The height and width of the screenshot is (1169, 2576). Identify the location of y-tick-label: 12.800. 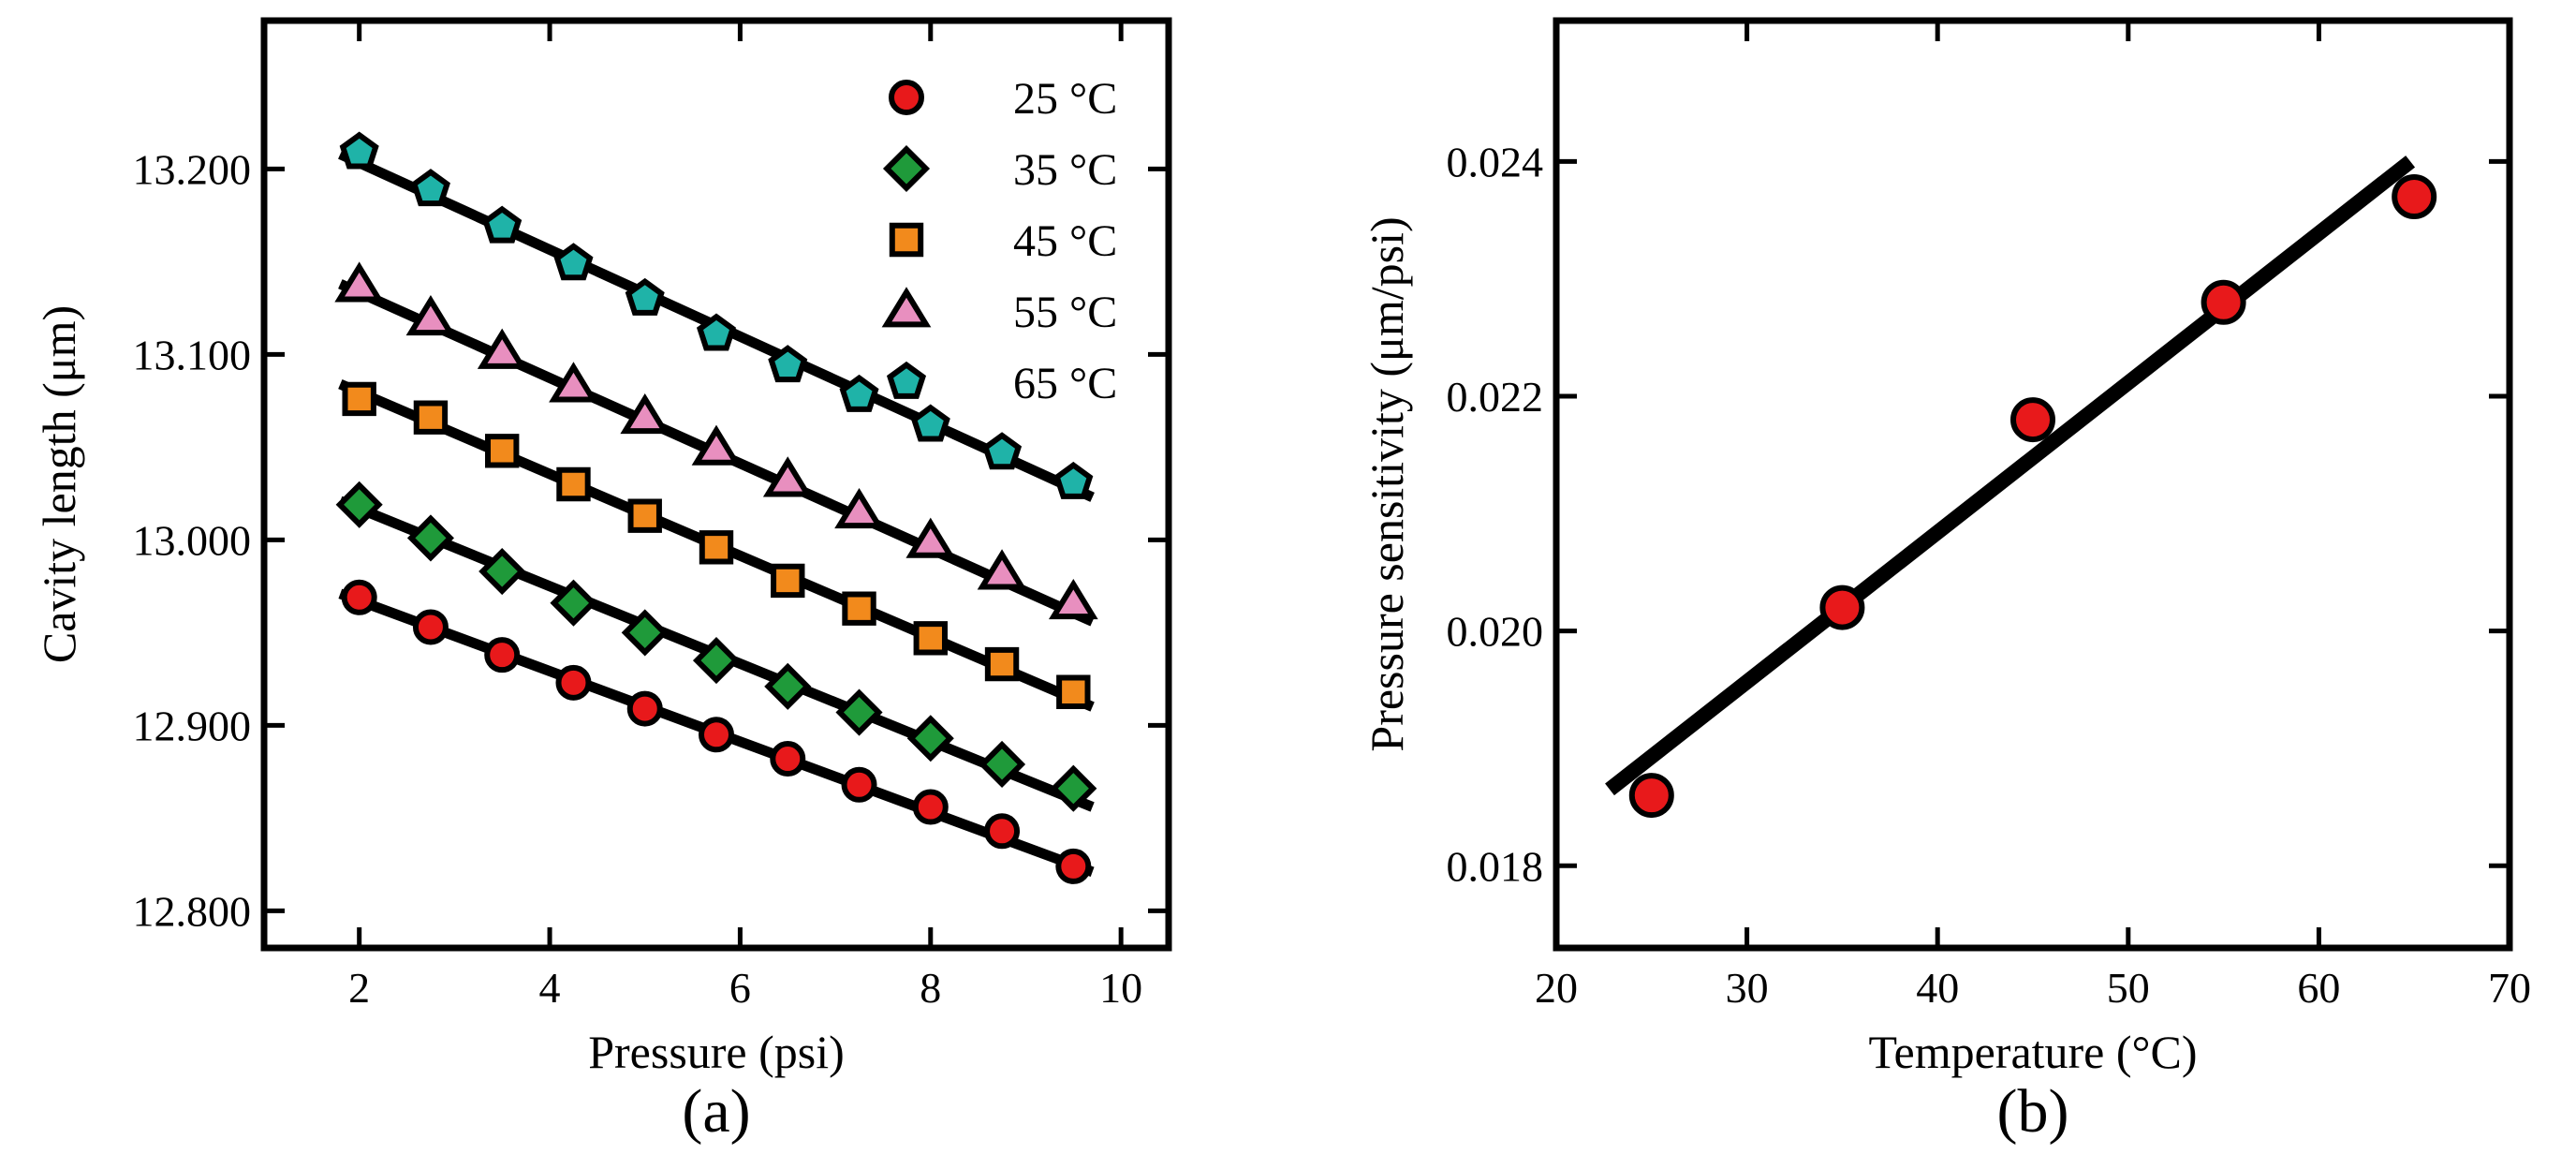
(192, 911).